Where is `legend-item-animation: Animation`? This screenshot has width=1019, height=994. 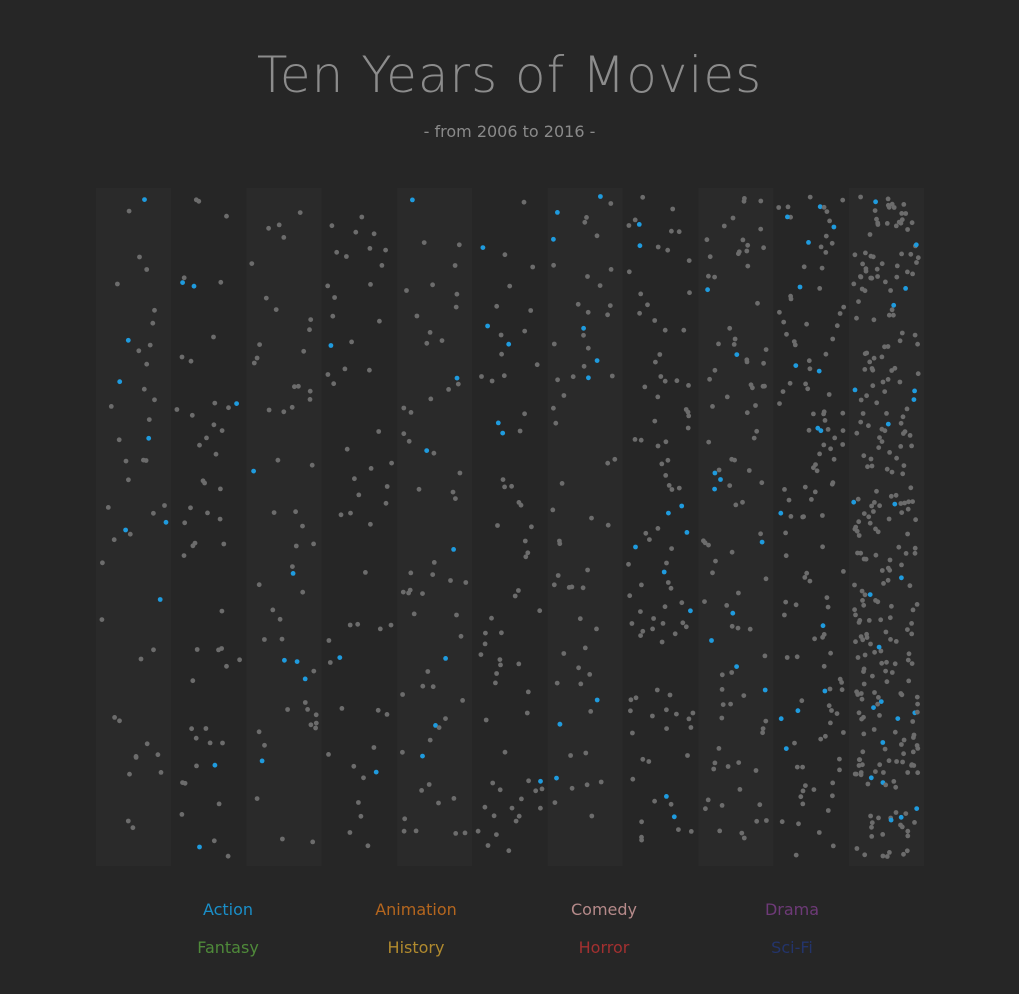 legend-item-animation: Animation is located at coordinates (416, 909).